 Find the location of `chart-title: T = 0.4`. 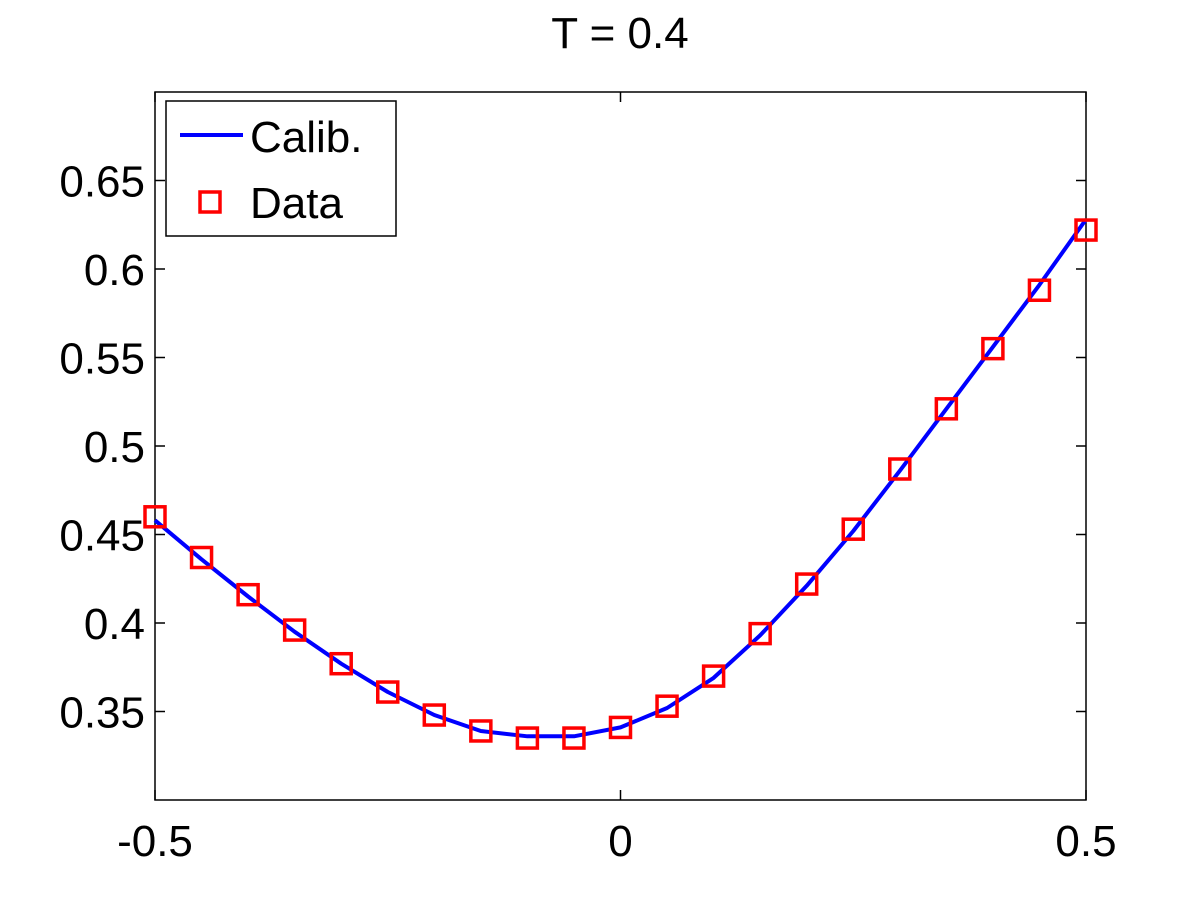

chart-title: T = 0.4 is located at coordinates (619, 33).